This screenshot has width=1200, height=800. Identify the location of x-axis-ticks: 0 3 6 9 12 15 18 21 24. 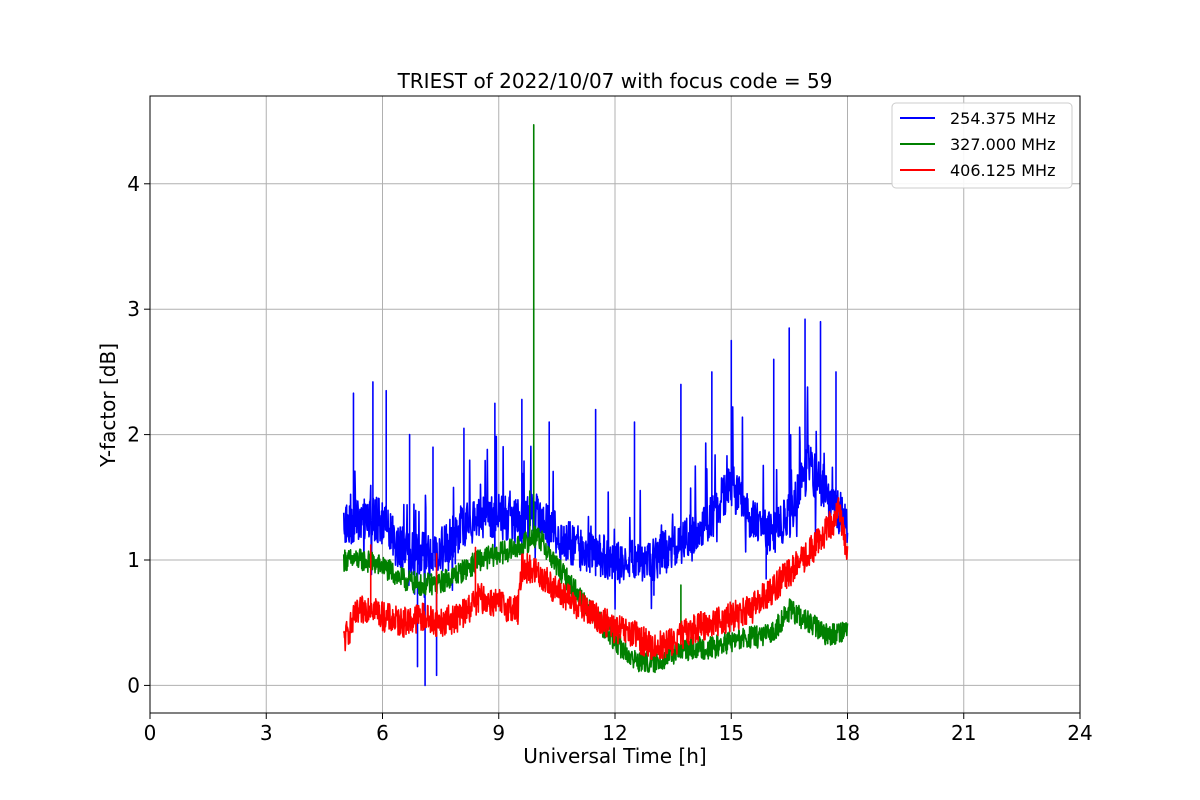
(618, 729).